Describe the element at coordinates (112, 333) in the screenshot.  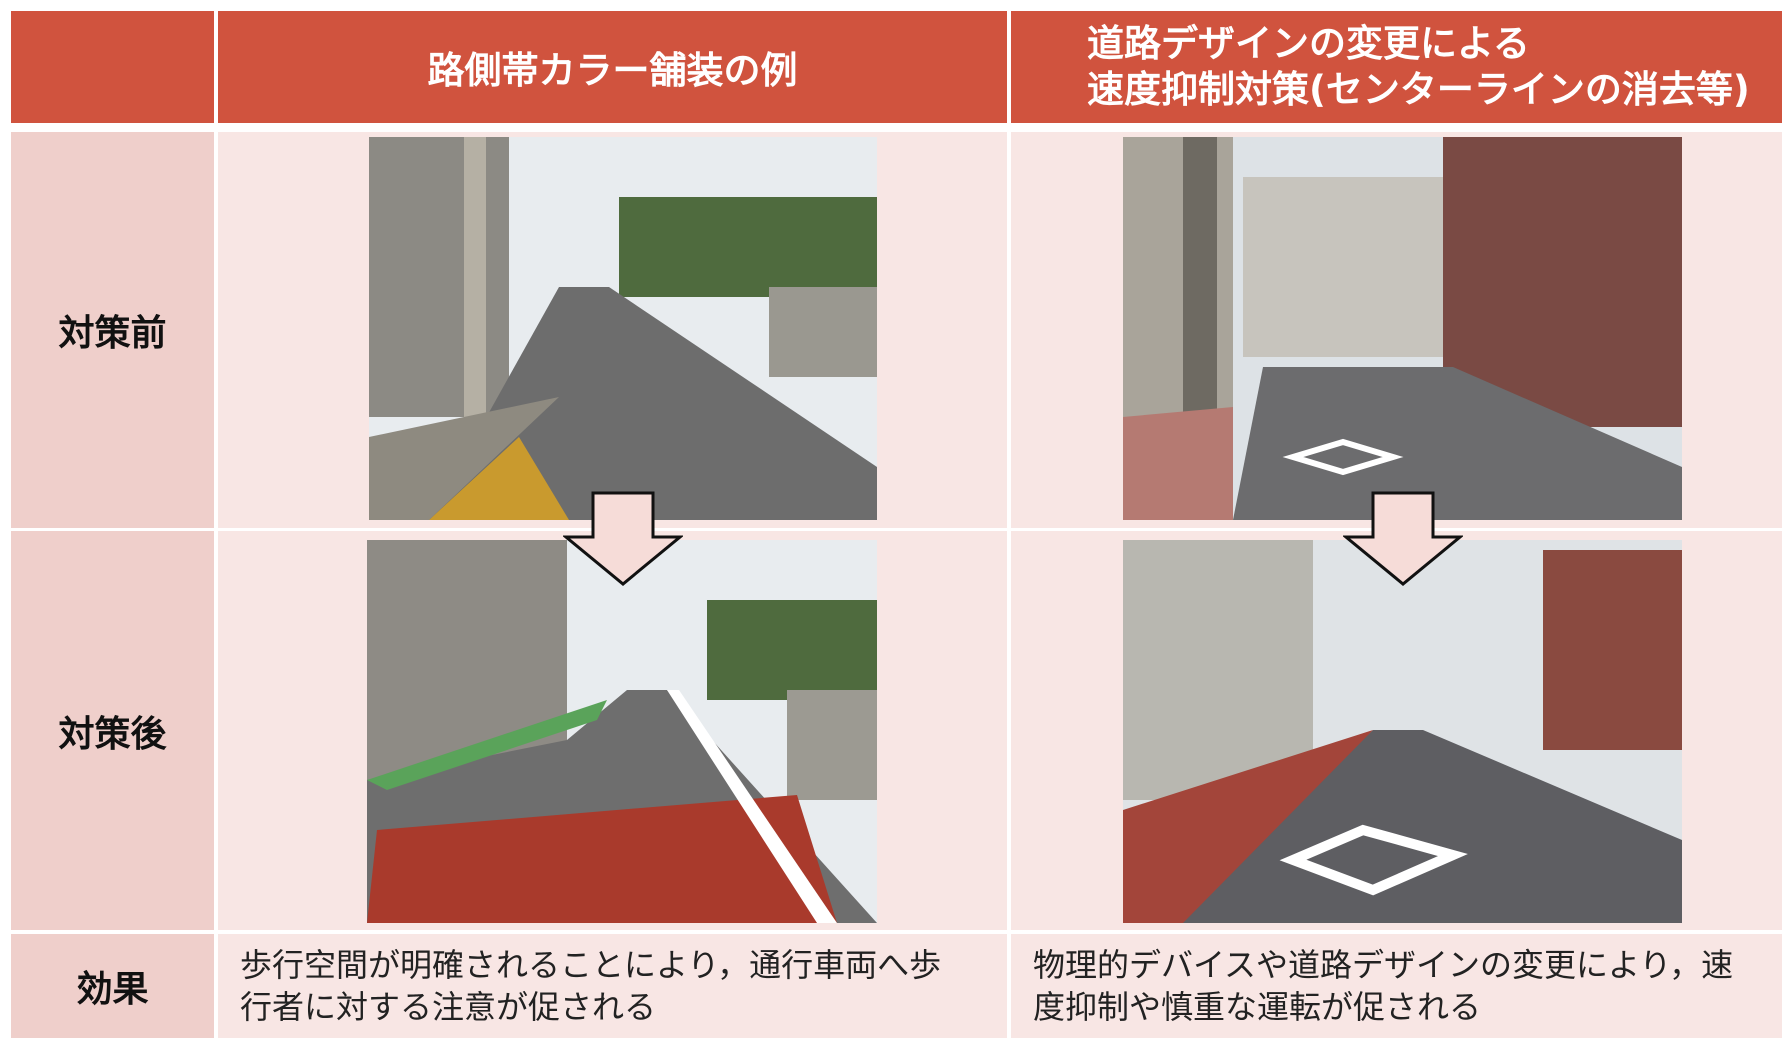
I see `row-label-text: 対策前` at that location.